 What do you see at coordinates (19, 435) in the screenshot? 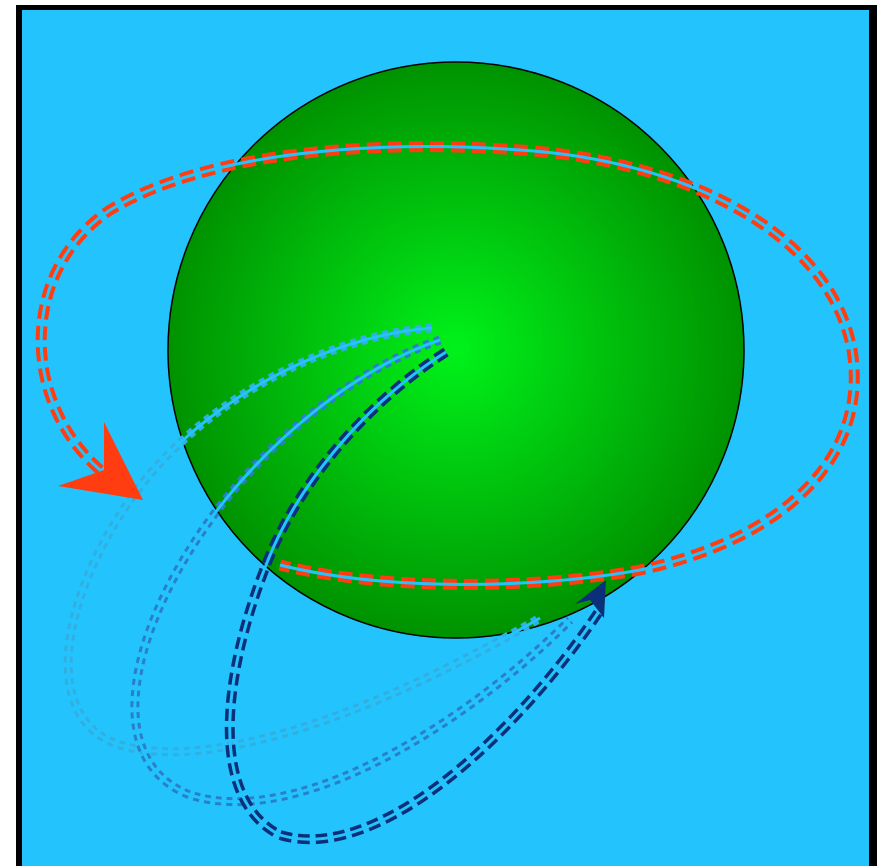
I see `frame-left-border` at bounding box center [19, 435].